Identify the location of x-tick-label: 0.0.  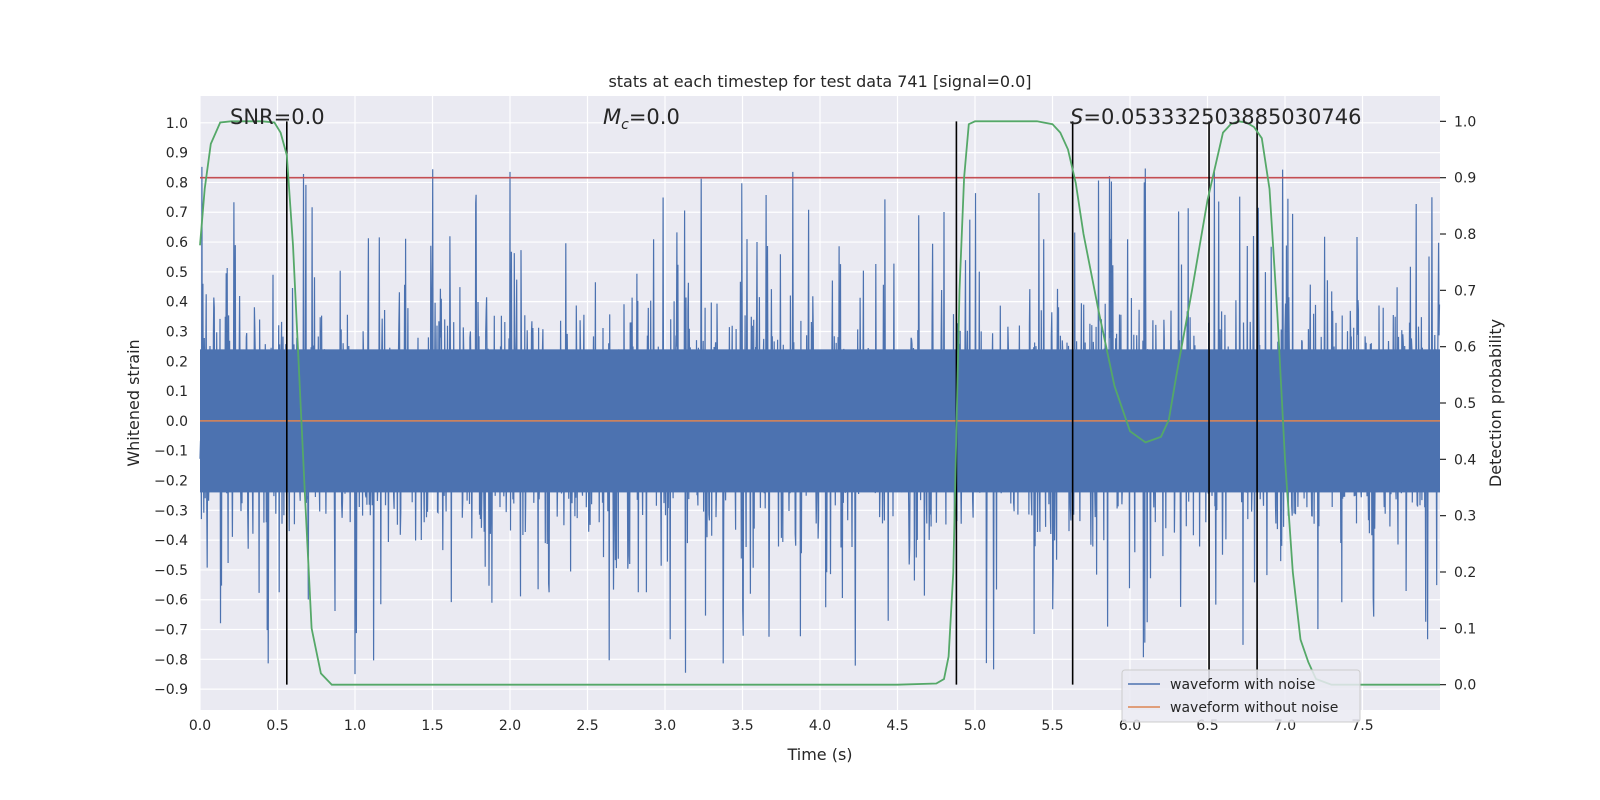
(200, 726).